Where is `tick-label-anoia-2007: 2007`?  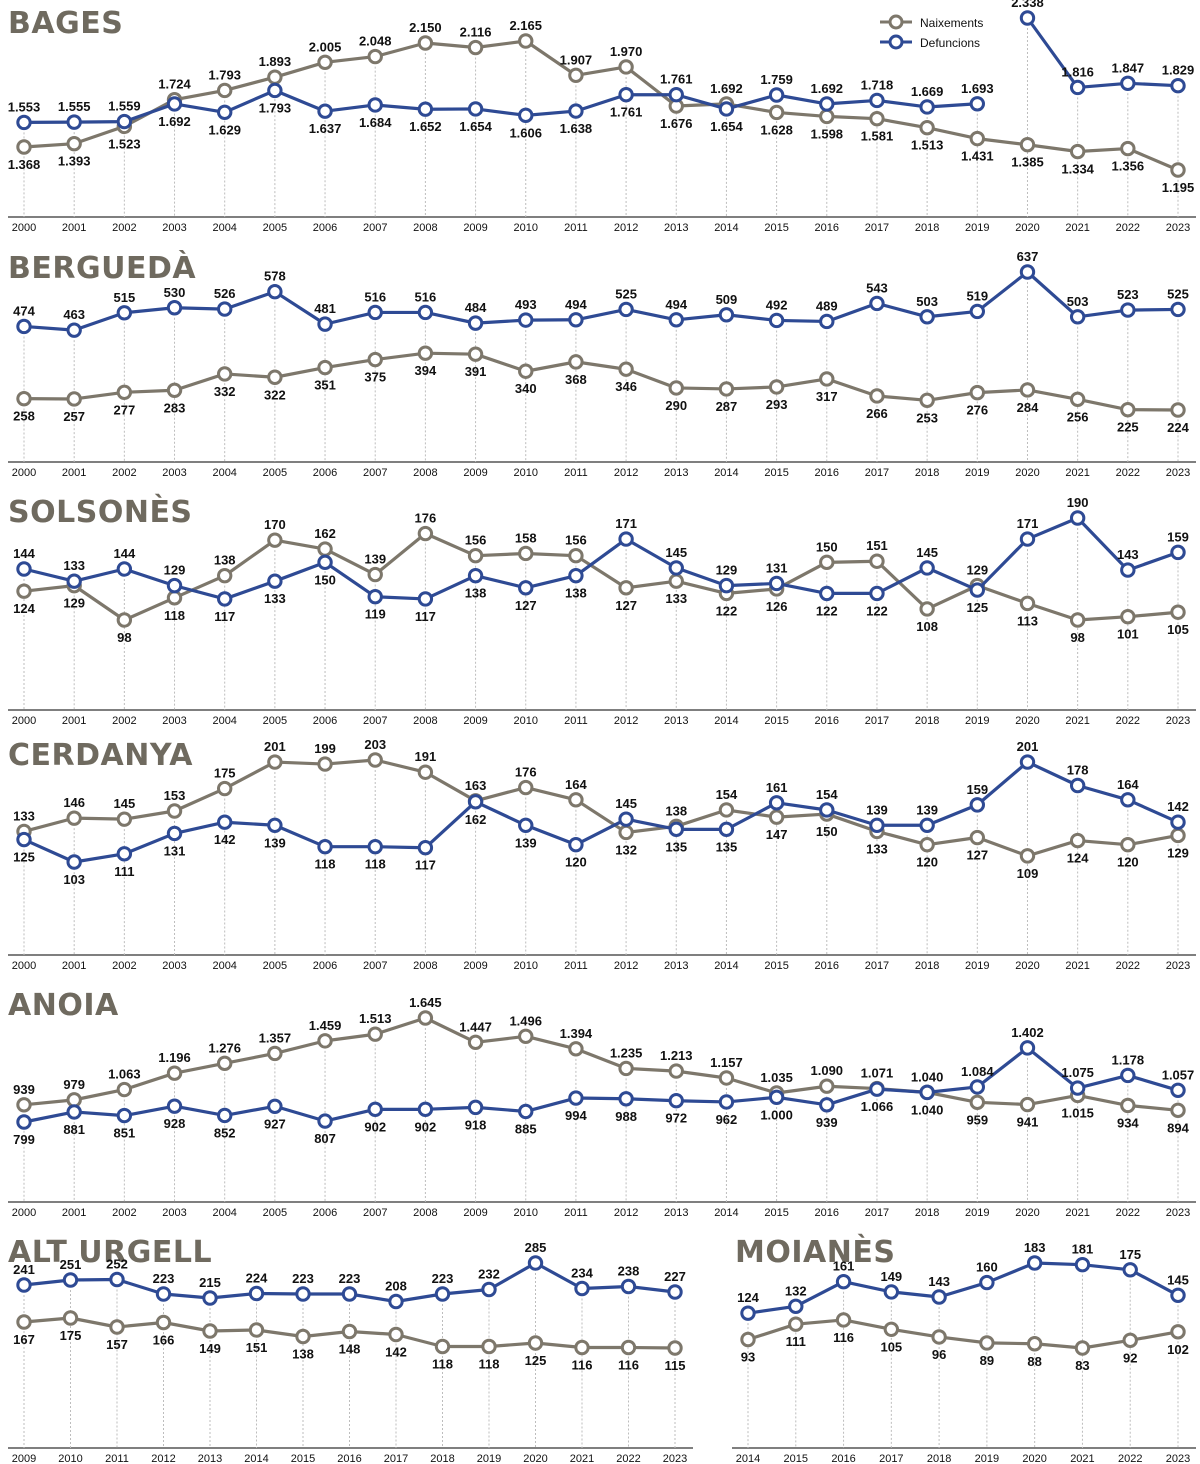
tick-label-anoia-2007: 2007 is located at coordinates (375, 1213).